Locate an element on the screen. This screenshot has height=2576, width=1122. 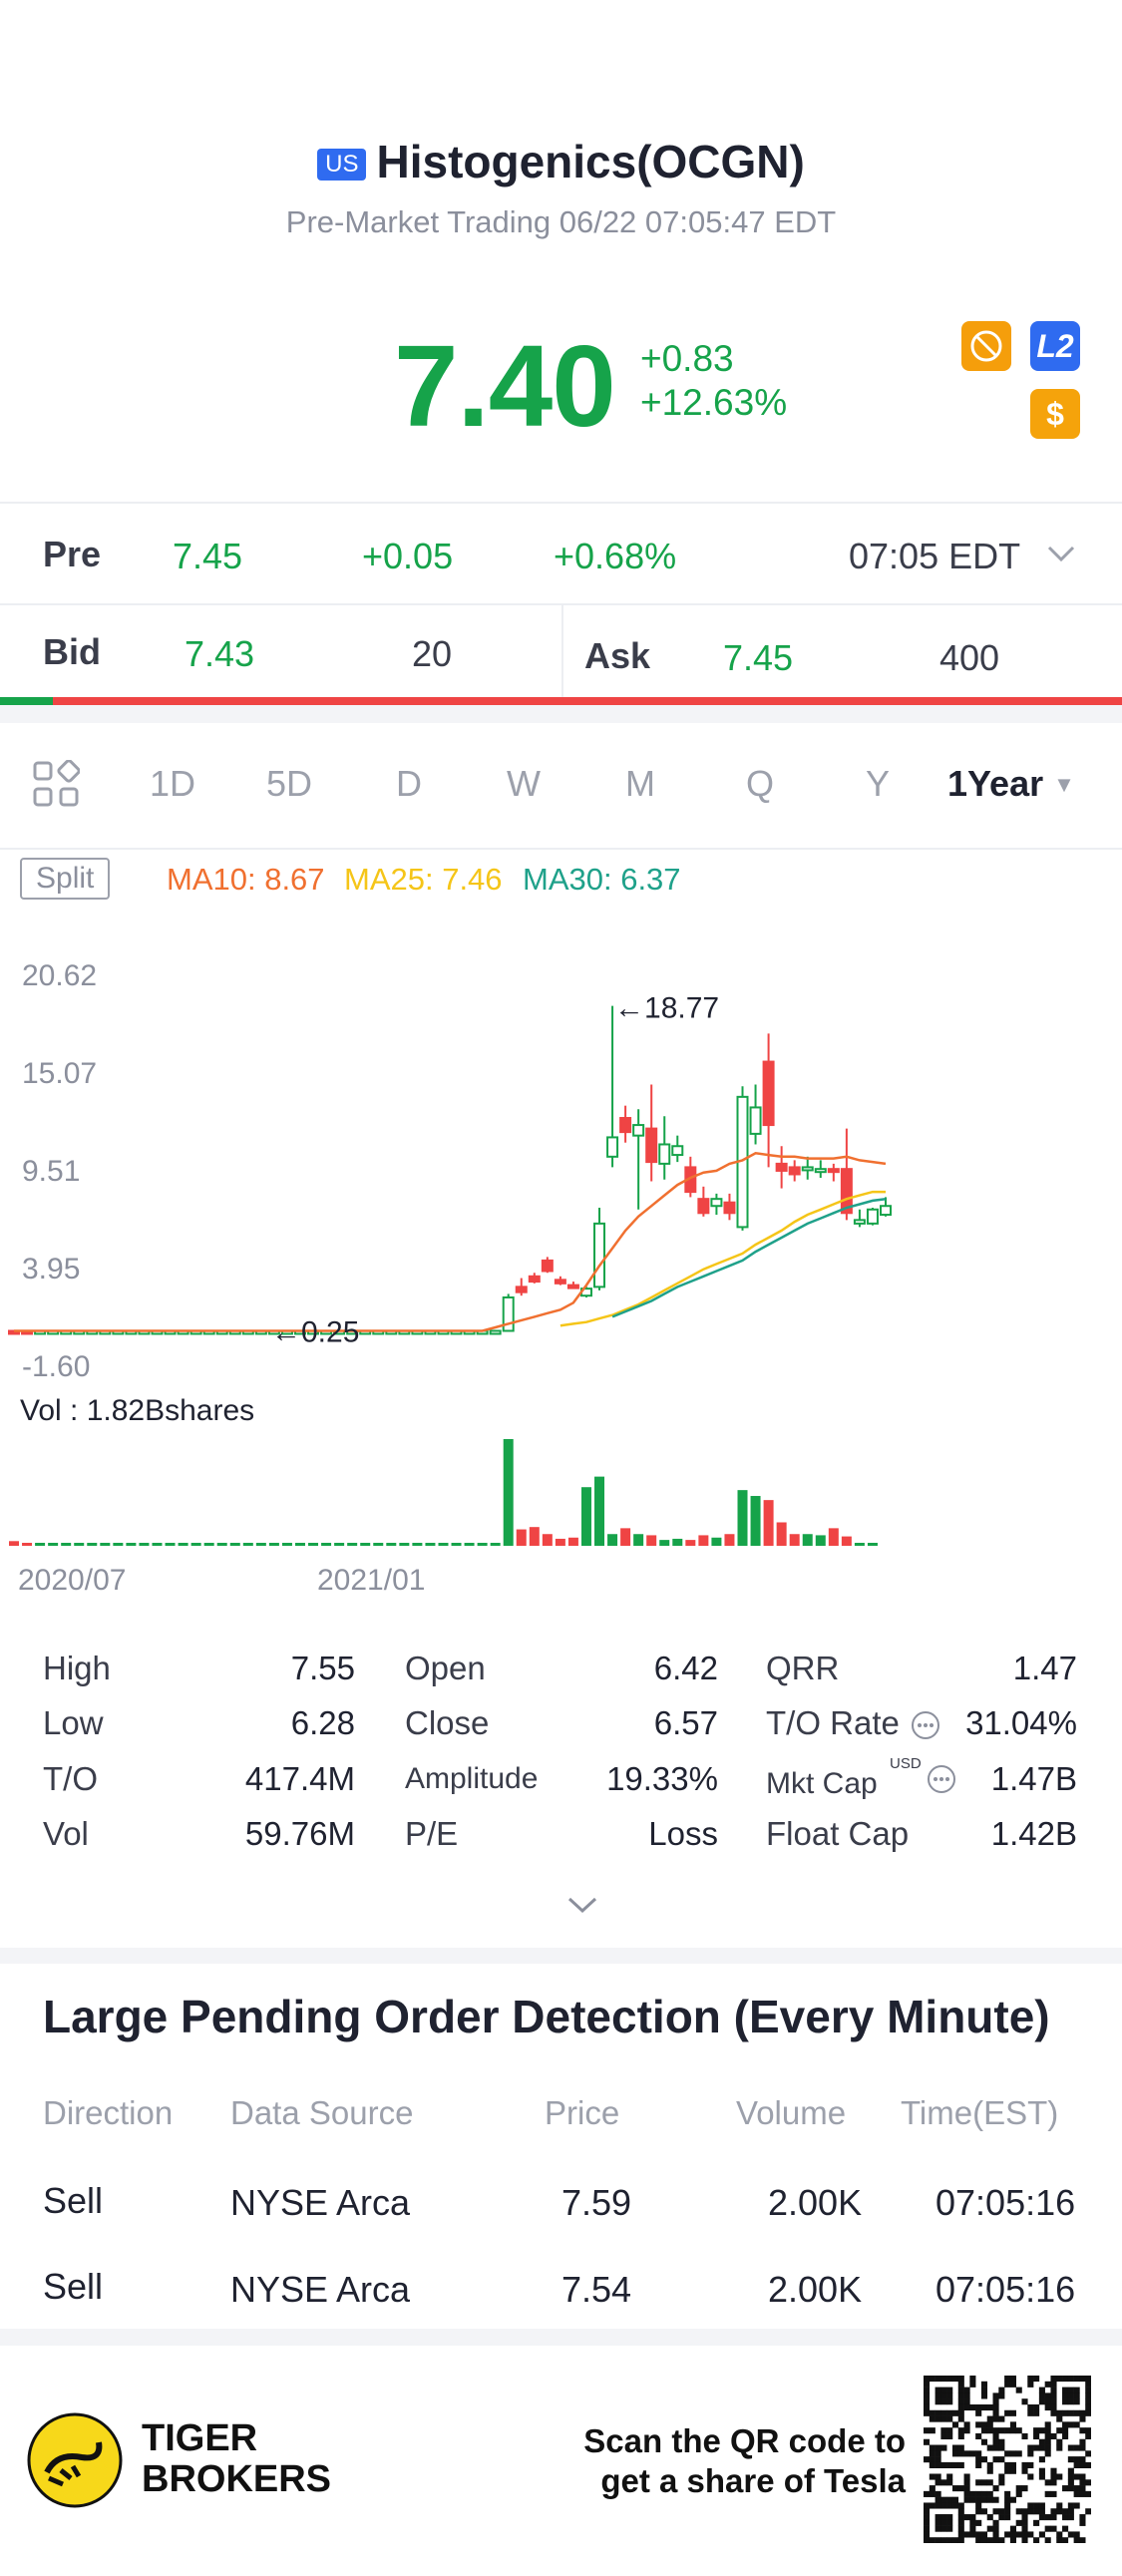
currency-label: USD is located at coordinates (906, 1763).